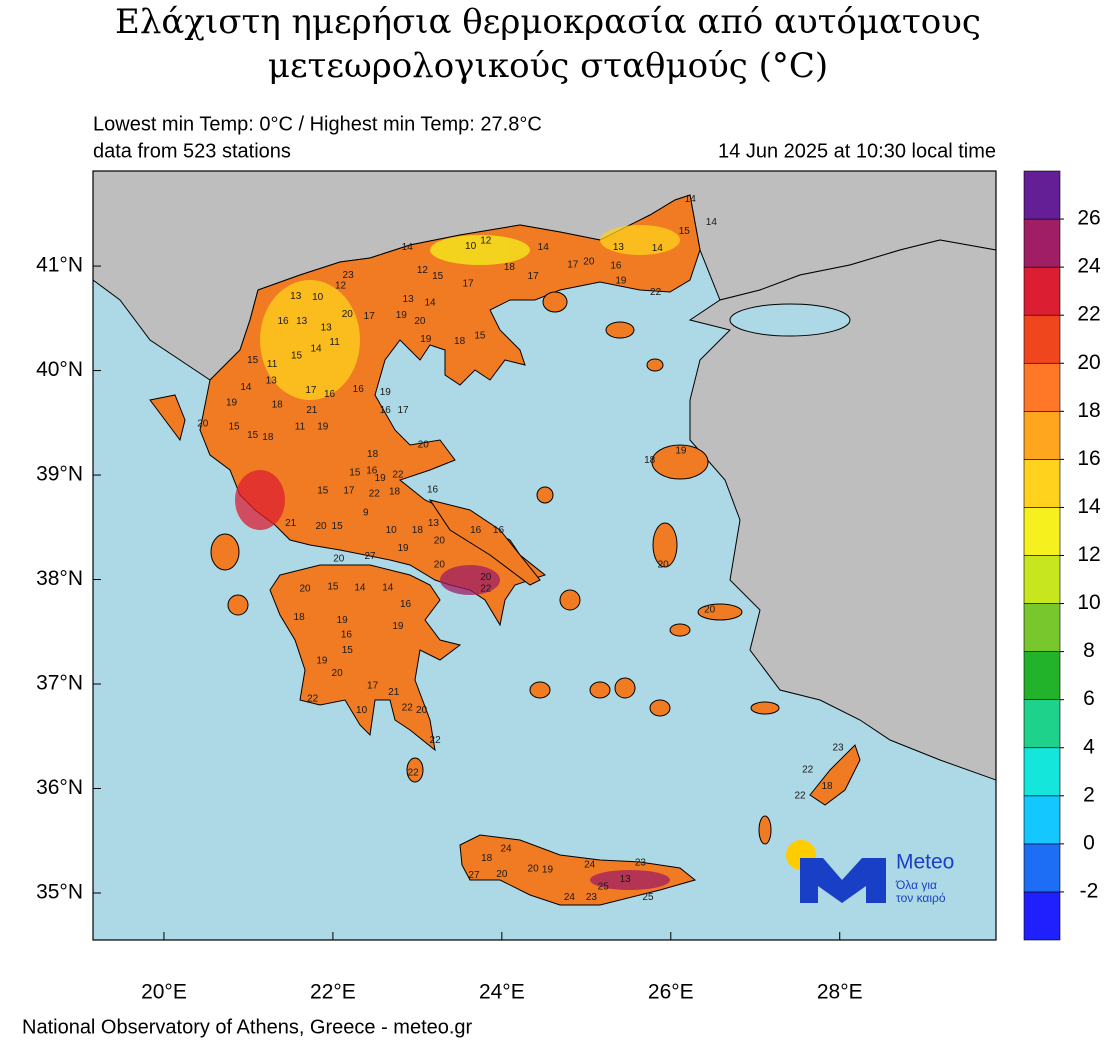 The width and height of the screenshot is (1104, 1044). I want to click on logo-name: Meteo, so click(925, 862).